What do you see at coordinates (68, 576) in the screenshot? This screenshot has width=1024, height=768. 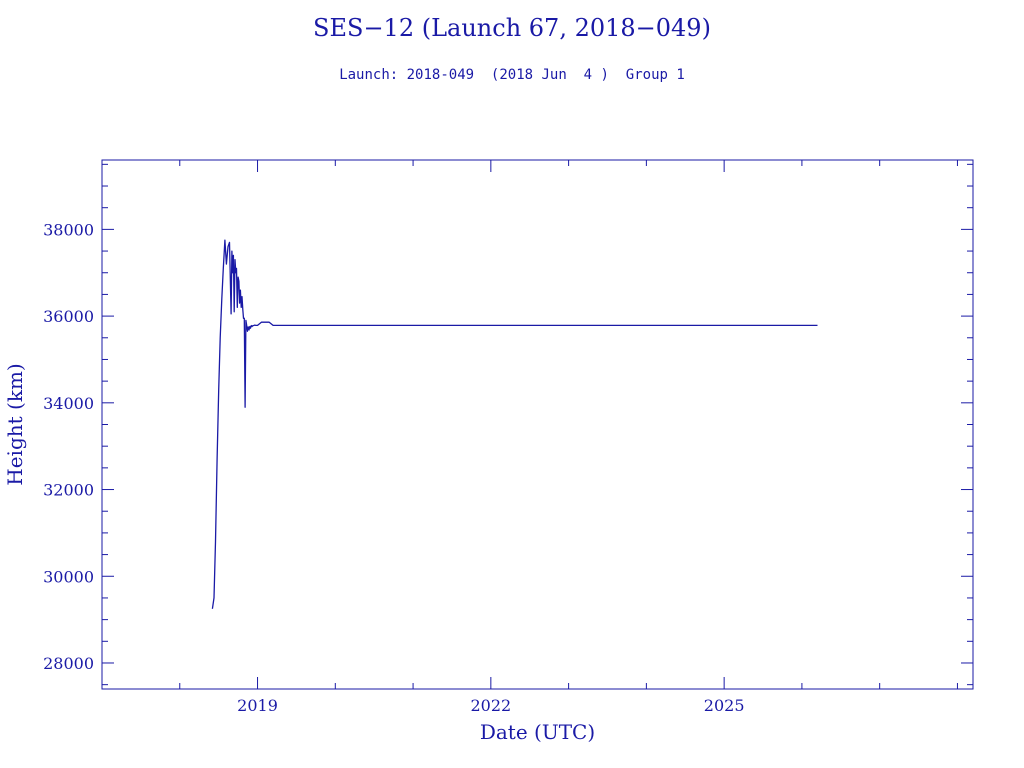 I see `y-tick-label: 30000` at bounding box center [68, 576].